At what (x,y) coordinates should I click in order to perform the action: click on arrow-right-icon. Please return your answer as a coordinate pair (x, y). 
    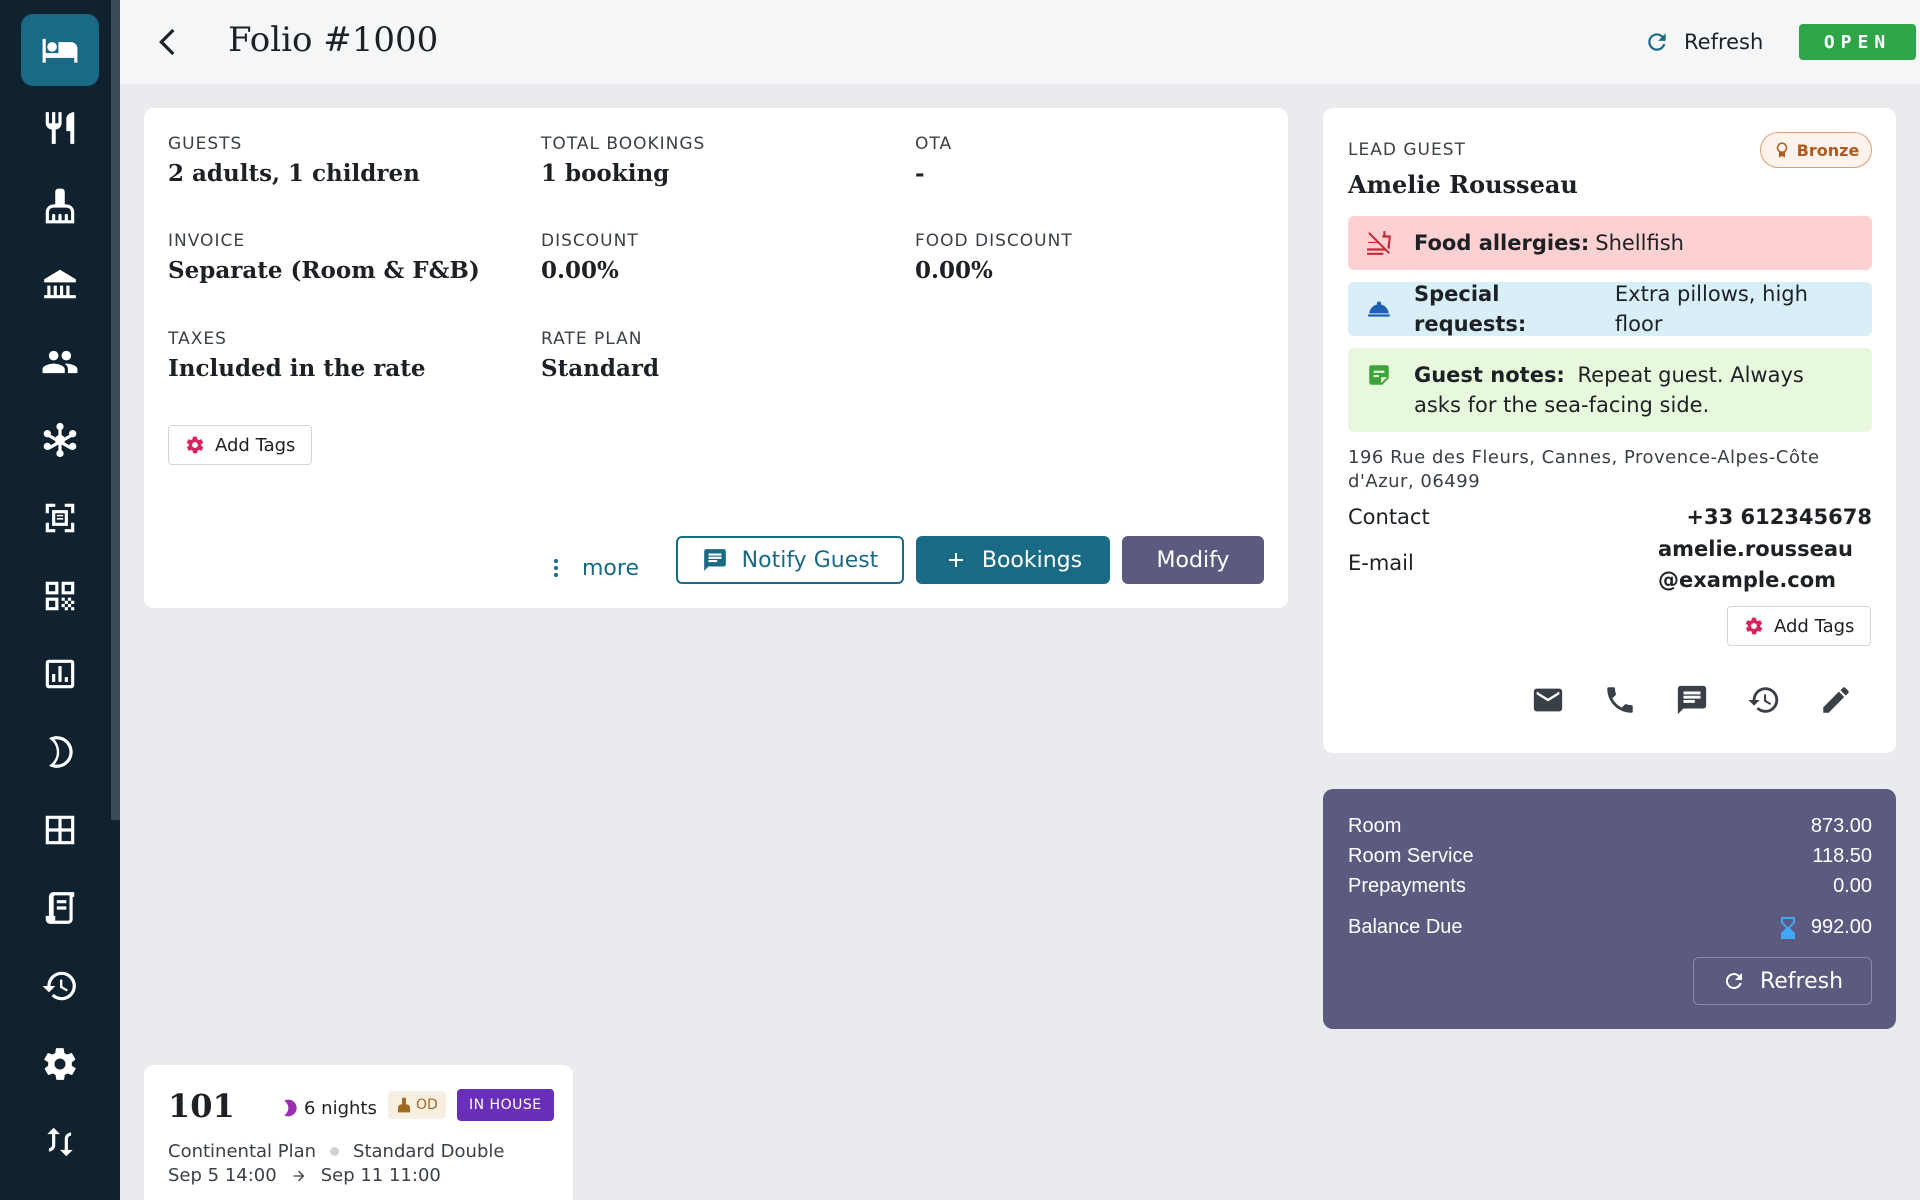
    Looking at the image, I should click on (299, 1175).